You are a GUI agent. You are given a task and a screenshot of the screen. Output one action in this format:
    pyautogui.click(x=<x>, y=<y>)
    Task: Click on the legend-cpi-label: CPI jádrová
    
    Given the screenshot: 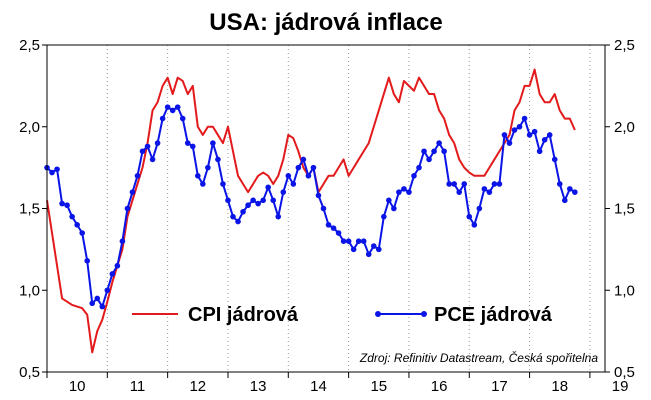 What is the action you would take?
    pyautogui.click(x=243, y=315)
    